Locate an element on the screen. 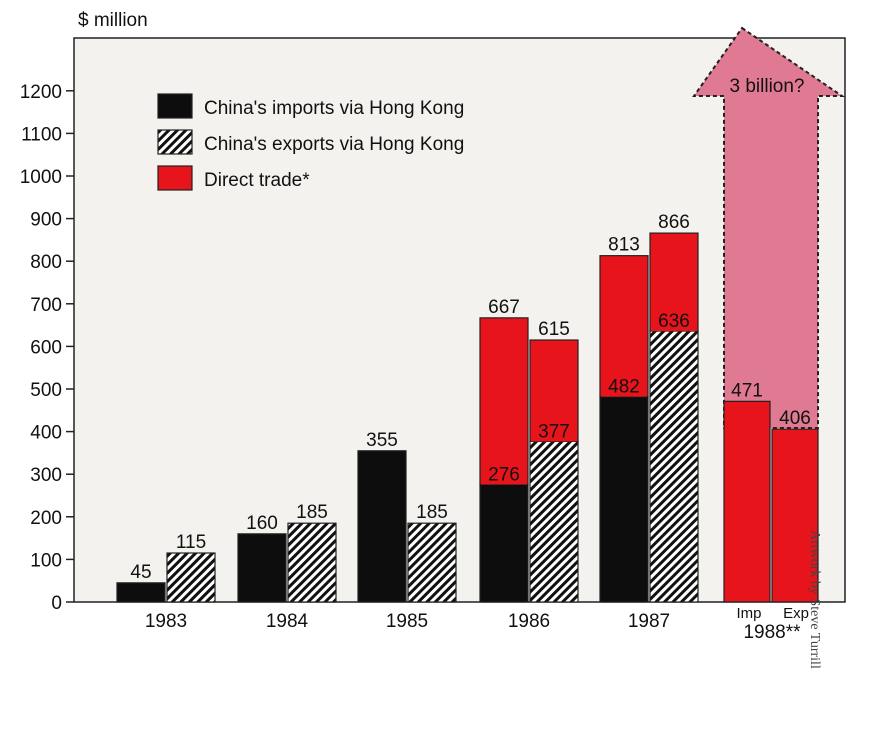 The image size is (874, 740). y-tick-label: 400 is located at coordinates (46, 433).